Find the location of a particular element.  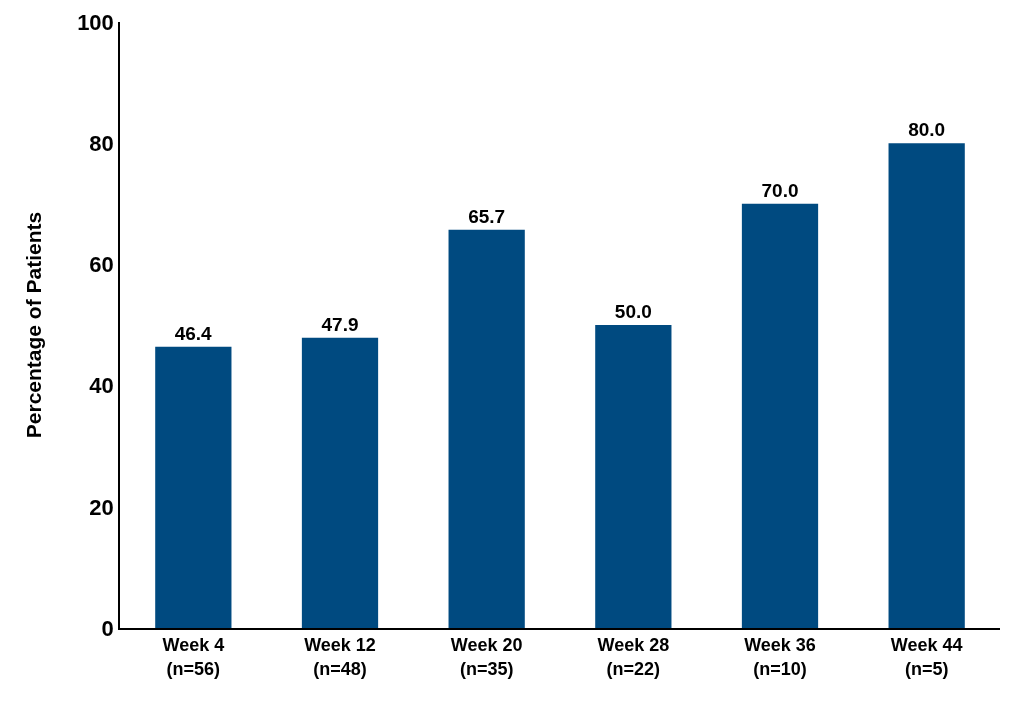

x-tick-label: Week 20 (n=35) is located at coordinates (486, 657).